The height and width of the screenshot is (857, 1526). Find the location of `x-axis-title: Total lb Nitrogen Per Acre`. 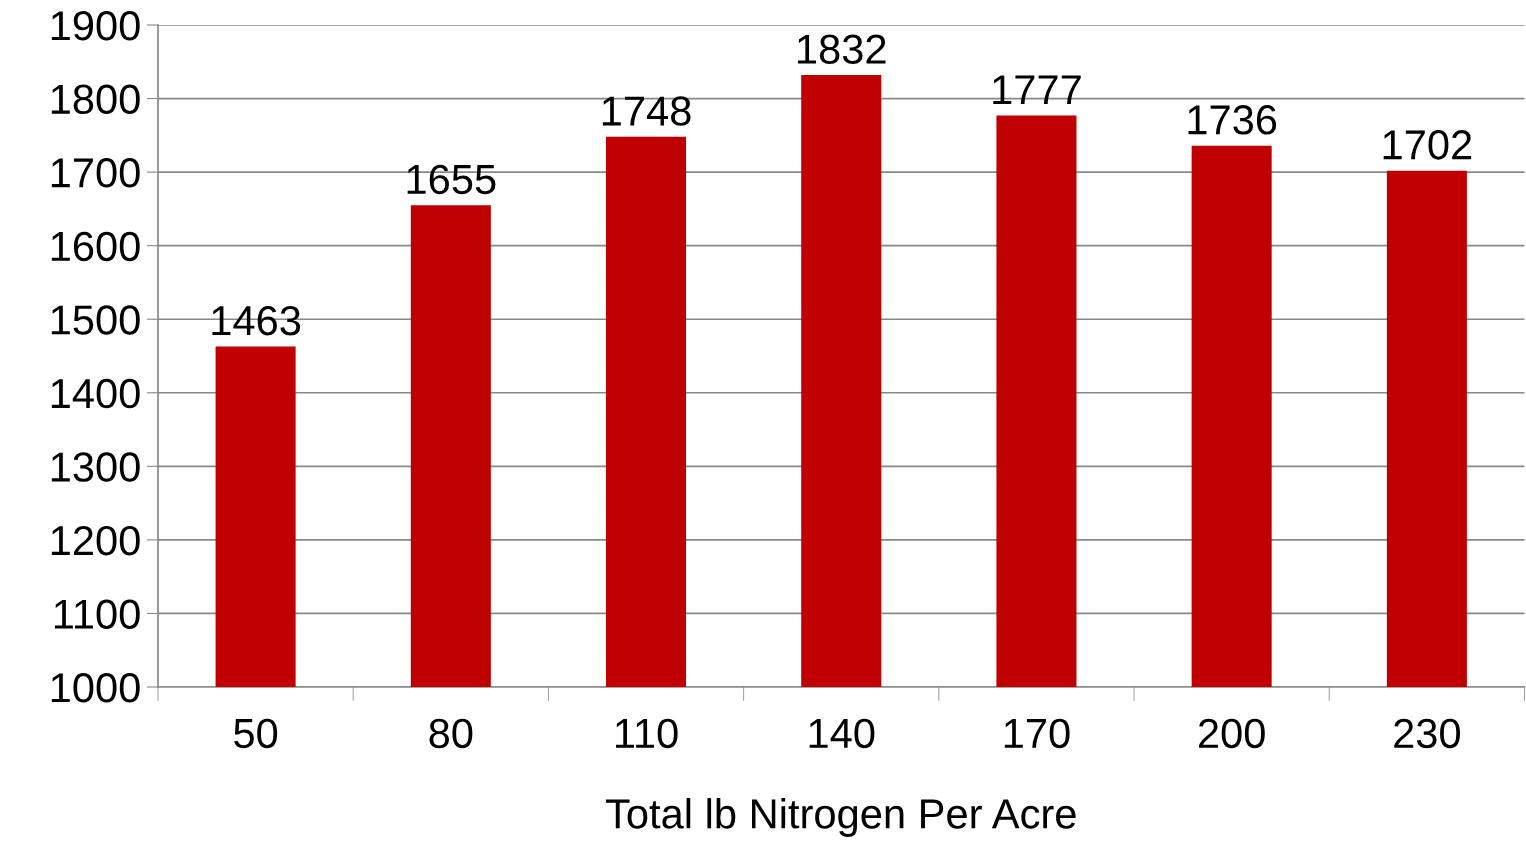

x-axis-title: Total lb Nitrogen Per Acre is located at coordinates (840, 817).